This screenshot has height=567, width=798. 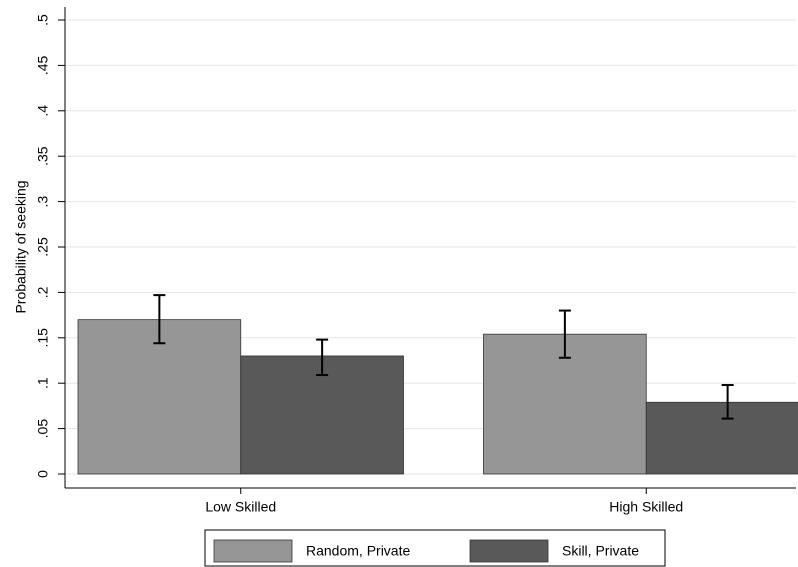 I want to click on legend-label: Random, Private, so click(x=358, y=551).